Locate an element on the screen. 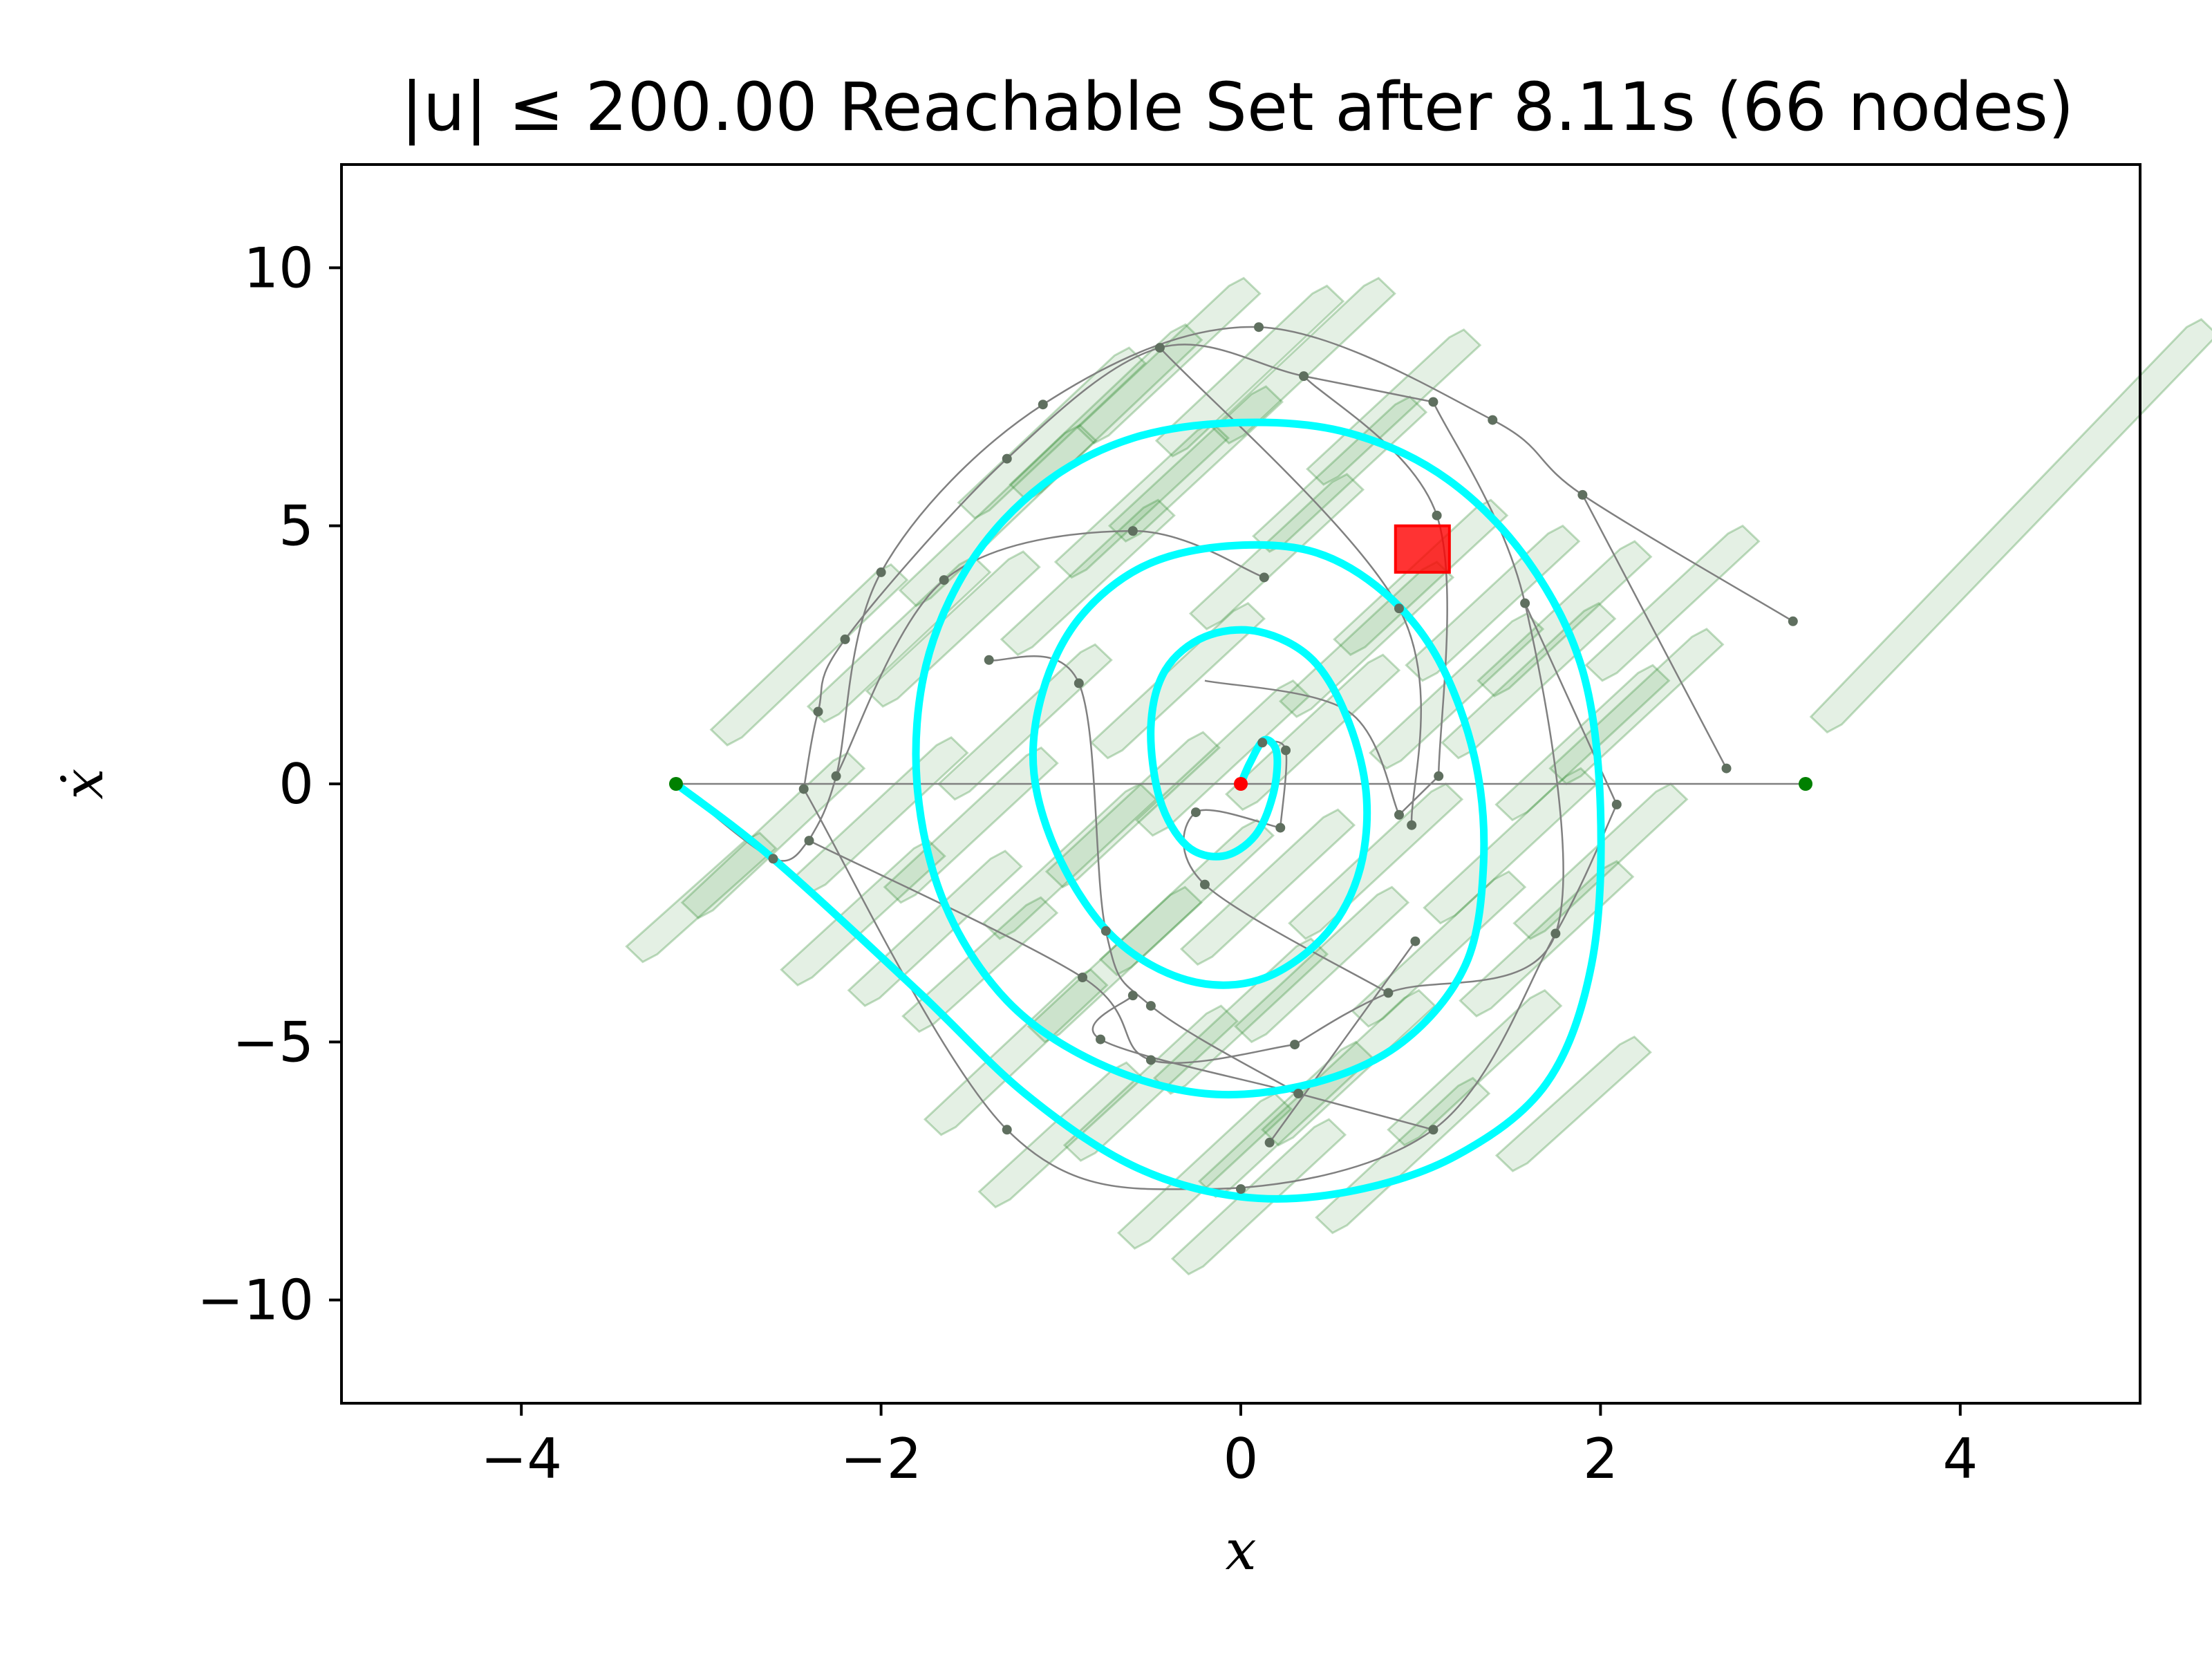 The width and height of the screenshot is (2212, 1659). x-tick-label-0: −4 is located at coordinates (521, 1459).